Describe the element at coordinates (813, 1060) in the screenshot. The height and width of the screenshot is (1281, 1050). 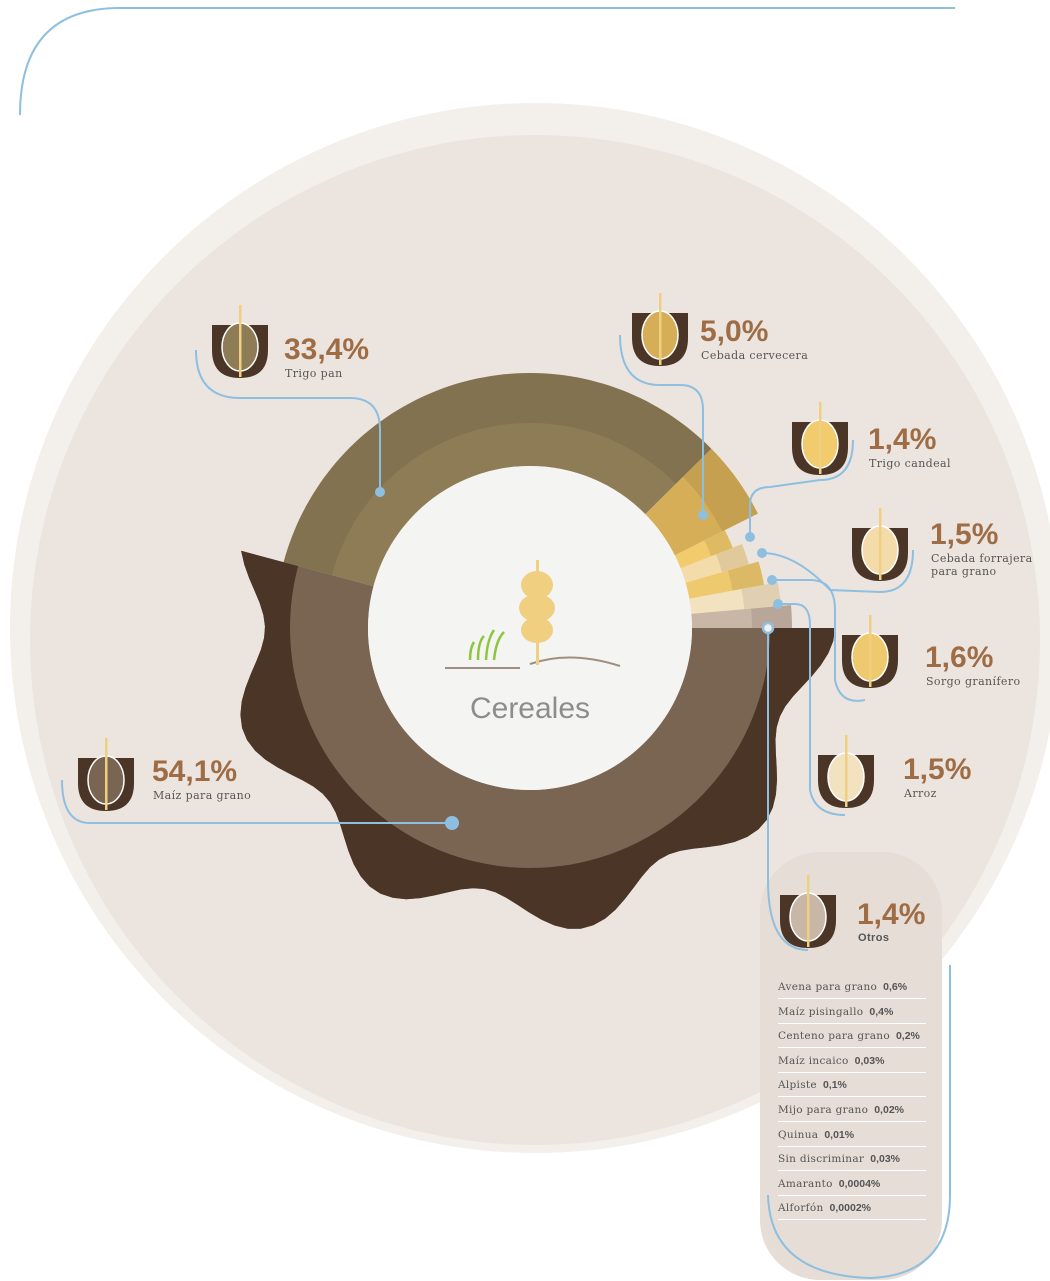
I see `breakdown-name: Maíz incaico` at that location.